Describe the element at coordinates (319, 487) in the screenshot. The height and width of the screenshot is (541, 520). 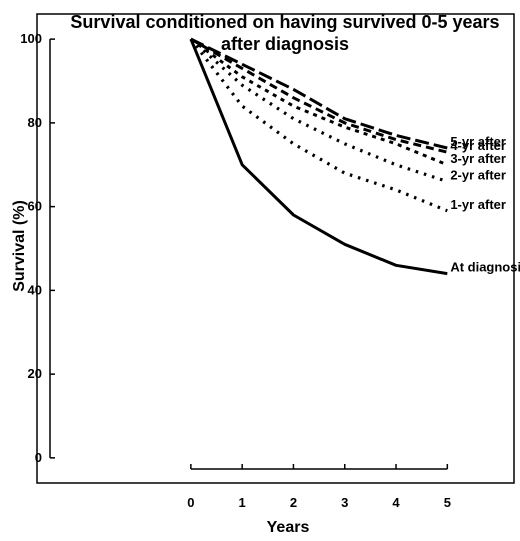
I see `x-axis: 0 1 2 3 4 5` at that location.